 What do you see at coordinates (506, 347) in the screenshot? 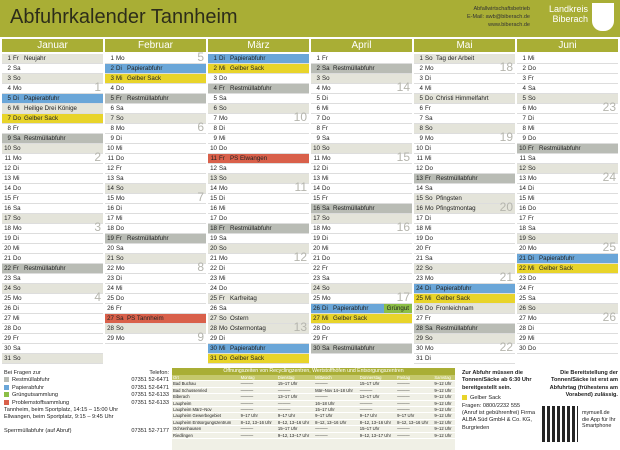
I see `week-number: 22` at bounding box center [506, 347].